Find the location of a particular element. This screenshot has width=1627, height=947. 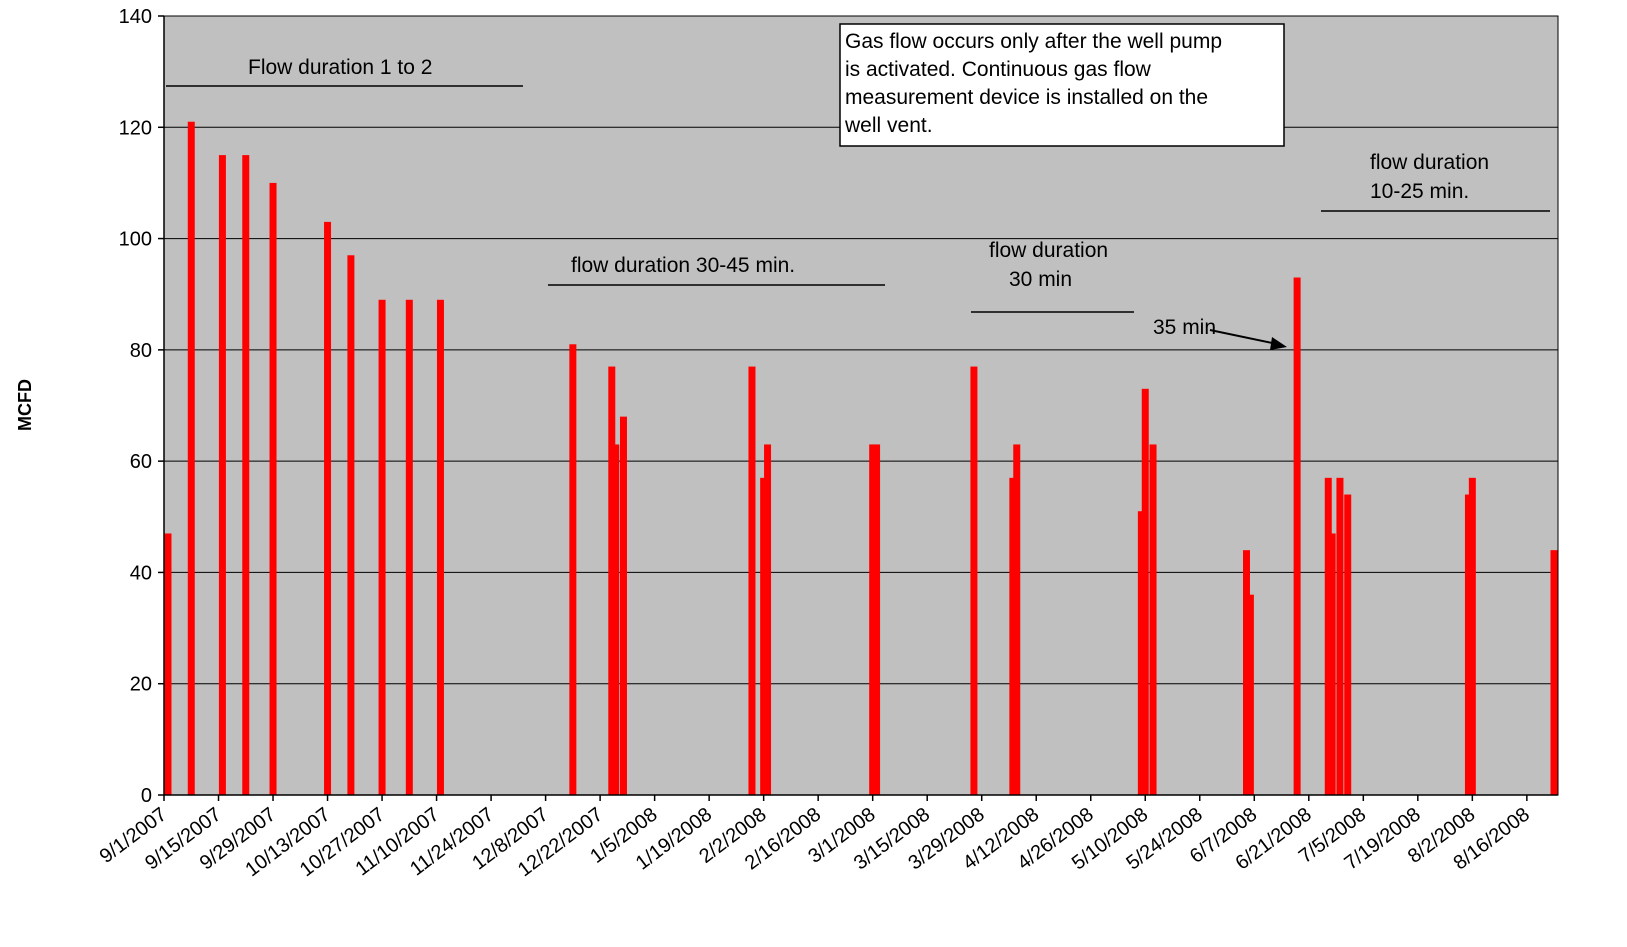

note-line-3: measurement device is installed on the is located at coordinates (1026, 97).